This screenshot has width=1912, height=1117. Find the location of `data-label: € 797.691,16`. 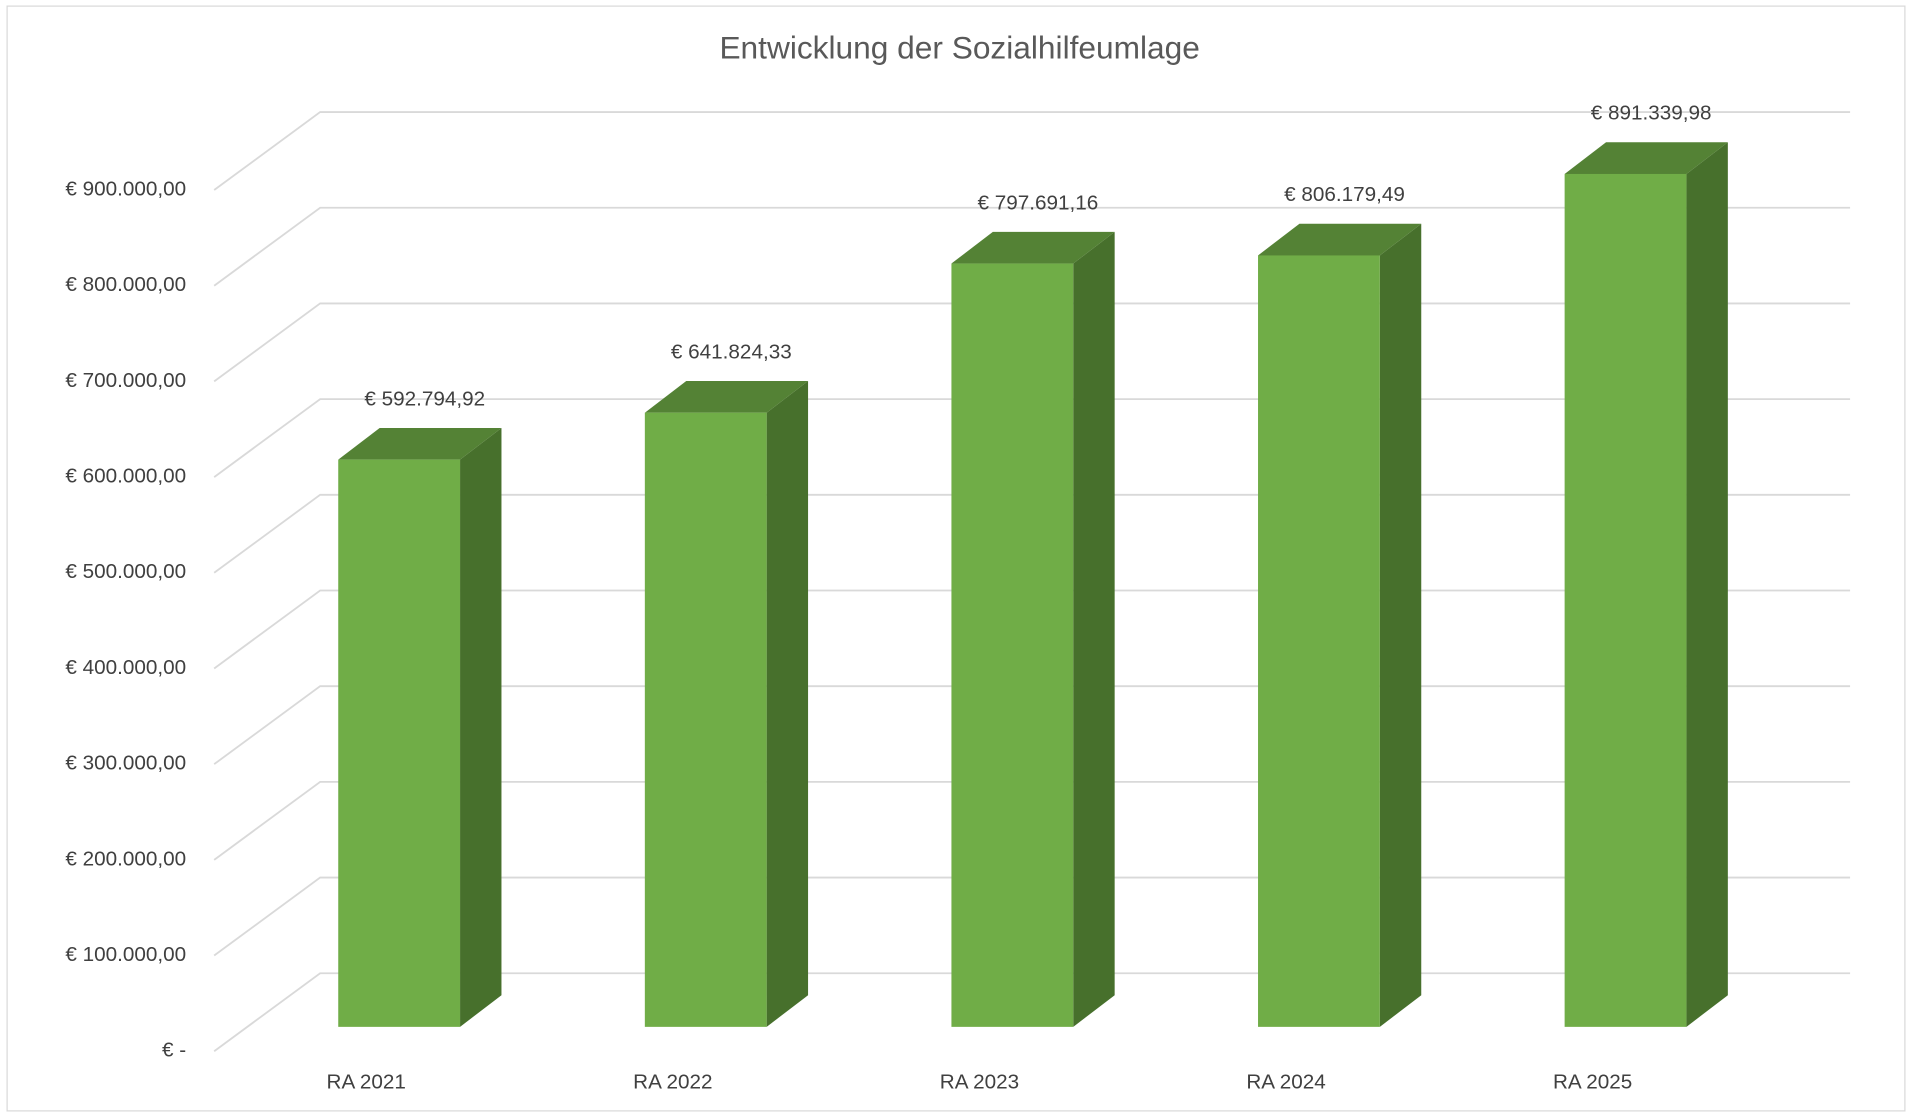

data-label: € 797.691,16 is located at coordinates (1038, 202).